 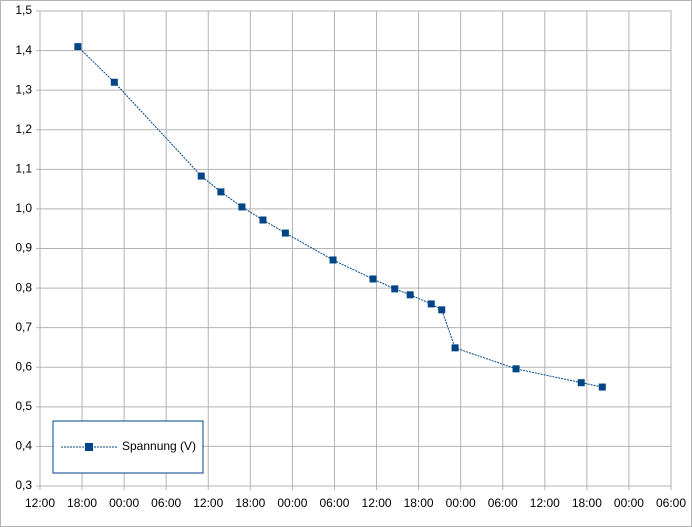 I want to click on y-tick-label: 0,8, so click(x=23, y=287).